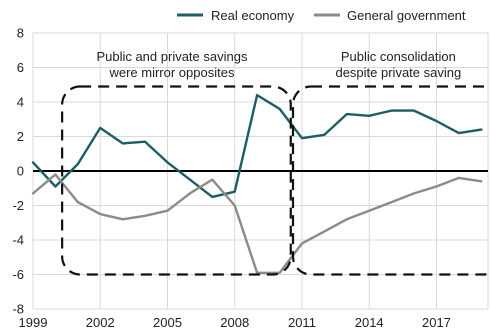 The height and width of the screenshot is (331, 490). Describe the element at coordinates (321, 15) in the screenshot. I see `legend: Real economy General government` at that location.